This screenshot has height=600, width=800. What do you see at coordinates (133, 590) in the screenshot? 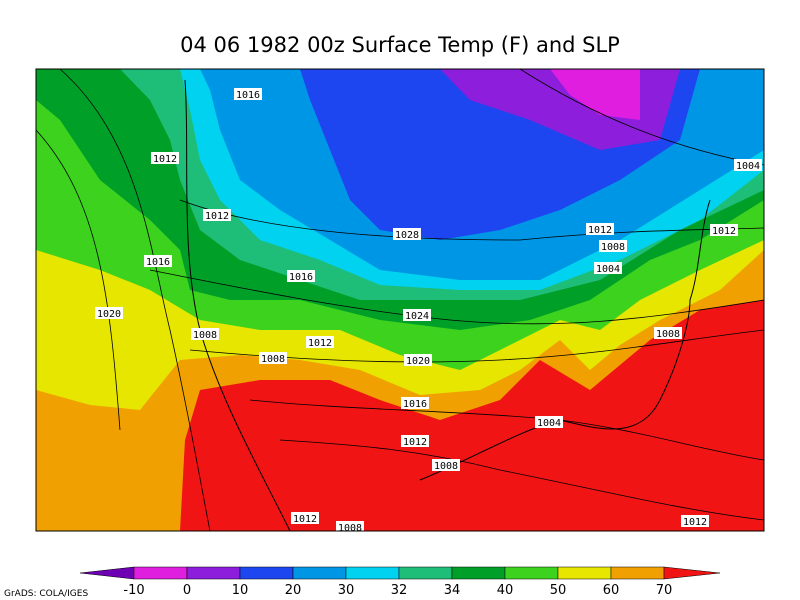
I see `colorbar-label: -10` at bounding box center [133, 590].